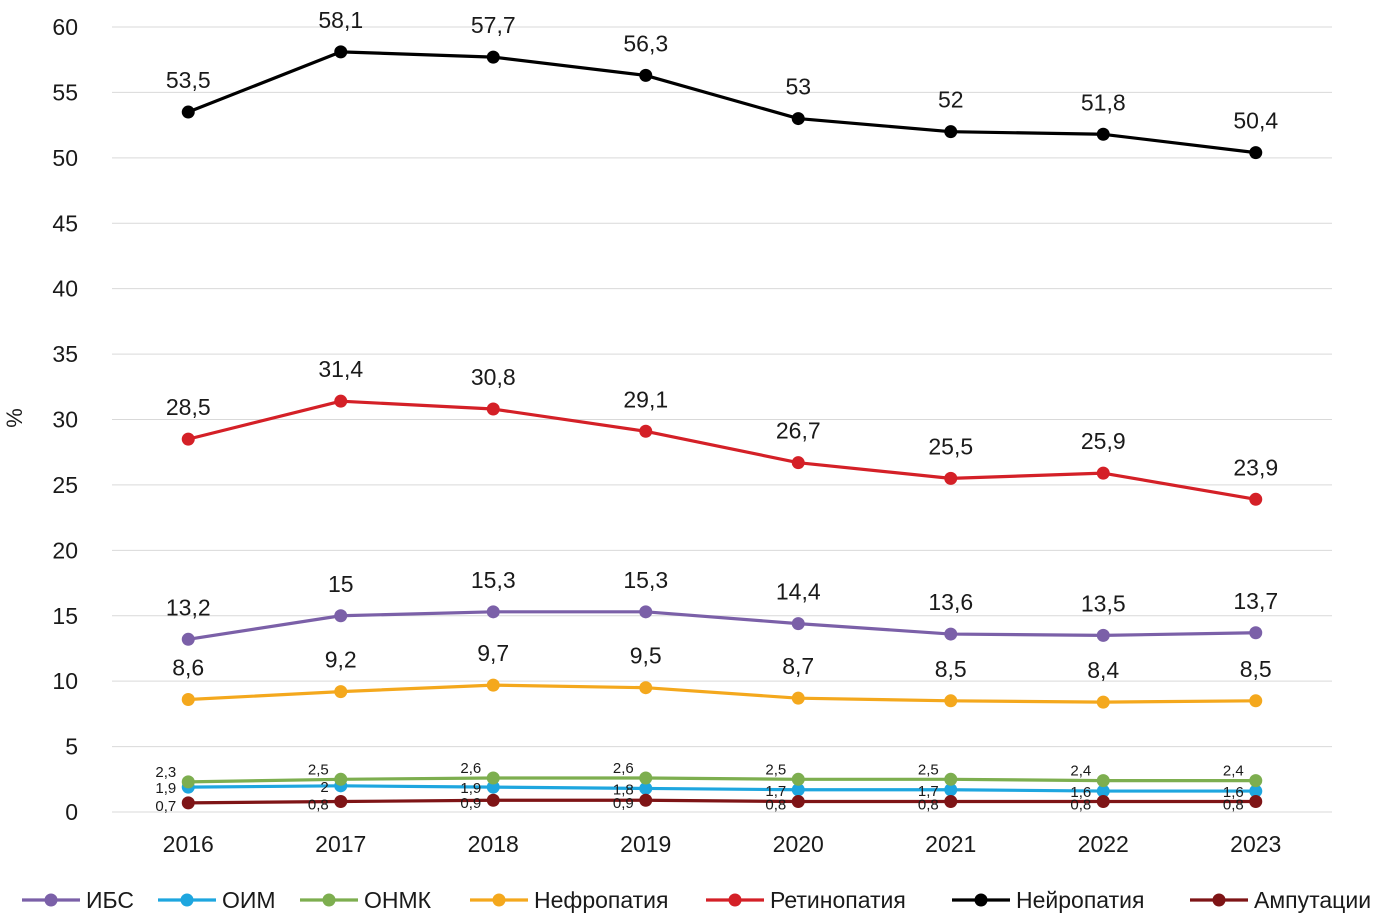  I want to click on data-label: 9,5, so click(646, 656).